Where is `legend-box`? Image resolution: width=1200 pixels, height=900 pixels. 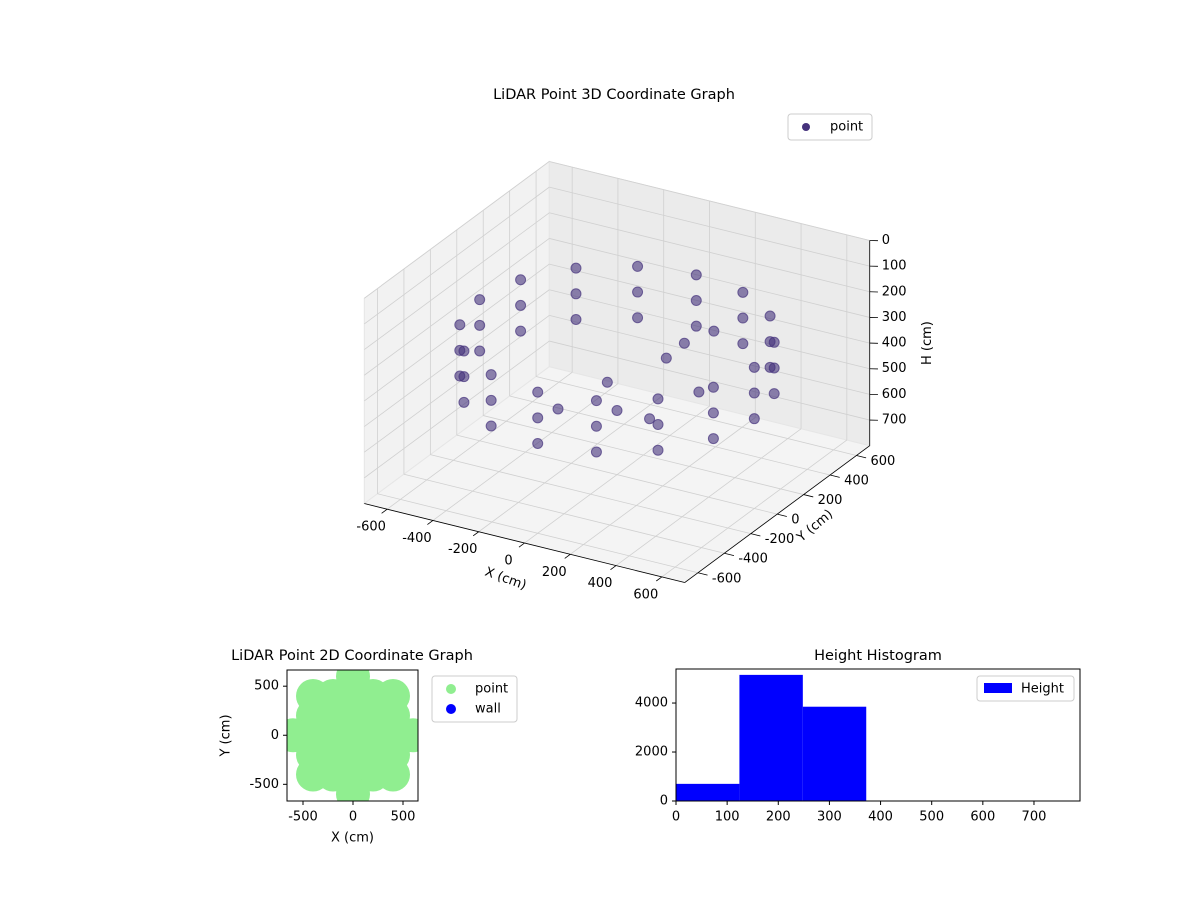 legend-box is located at coordinates (1025, 688).